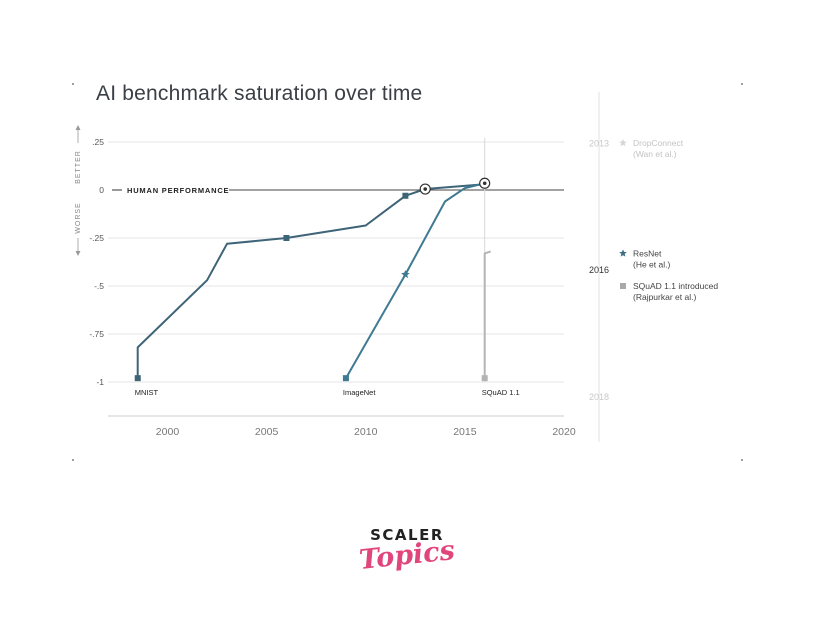 Image resolution: width=816 pixels, height=631 pixels. Describe the element at coordinates (407, 561) in the screenshot. I see `scaler-topics-logo: SCALER Topics` at that location.